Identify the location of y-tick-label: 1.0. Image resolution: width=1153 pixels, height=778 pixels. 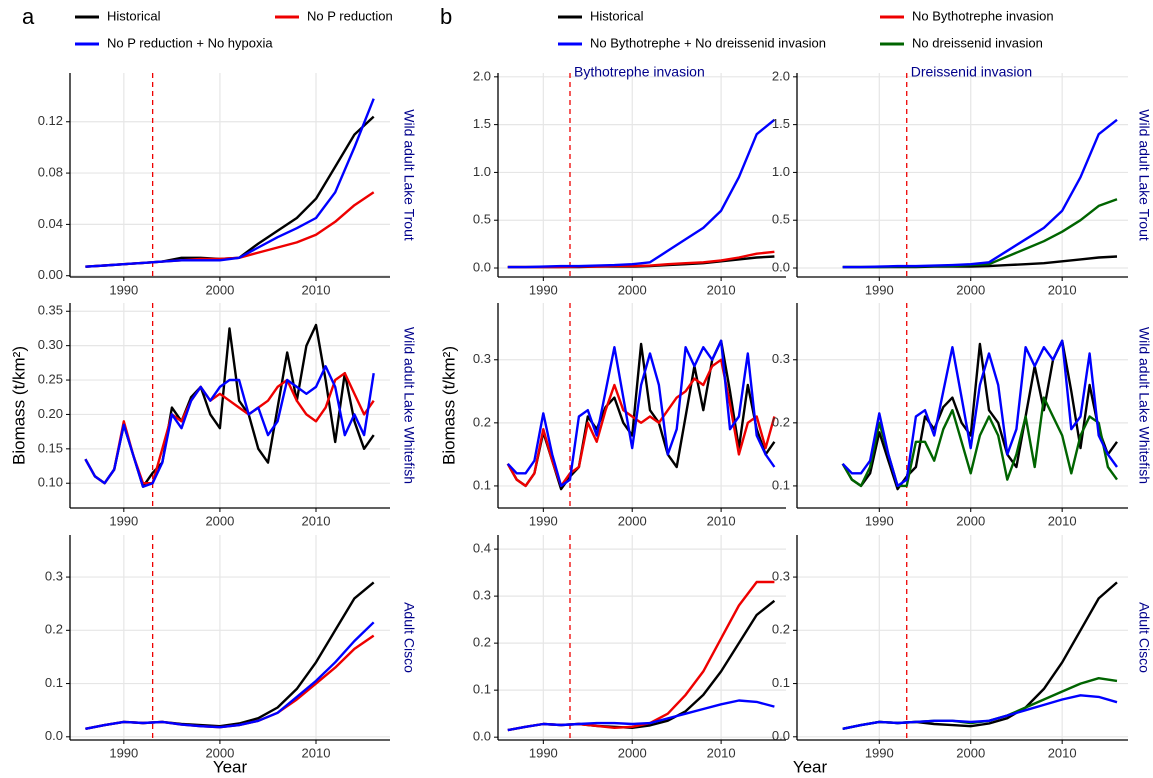
(482, 171).